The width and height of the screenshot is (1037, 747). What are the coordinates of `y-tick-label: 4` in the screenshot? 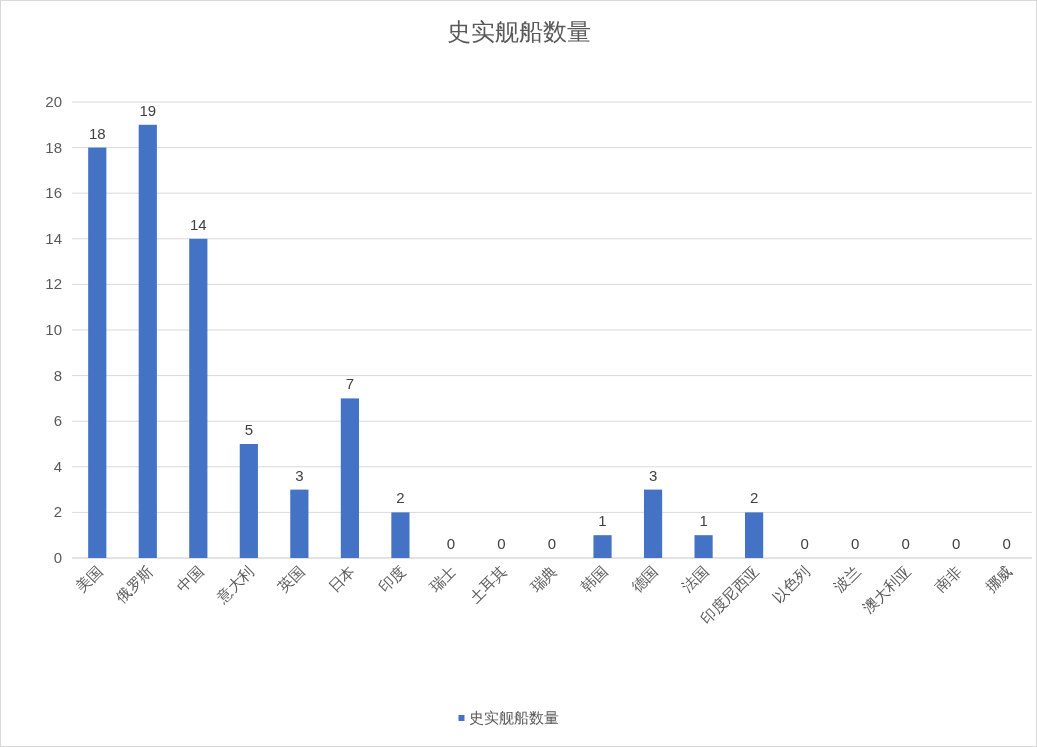 It's located at (57, 466).